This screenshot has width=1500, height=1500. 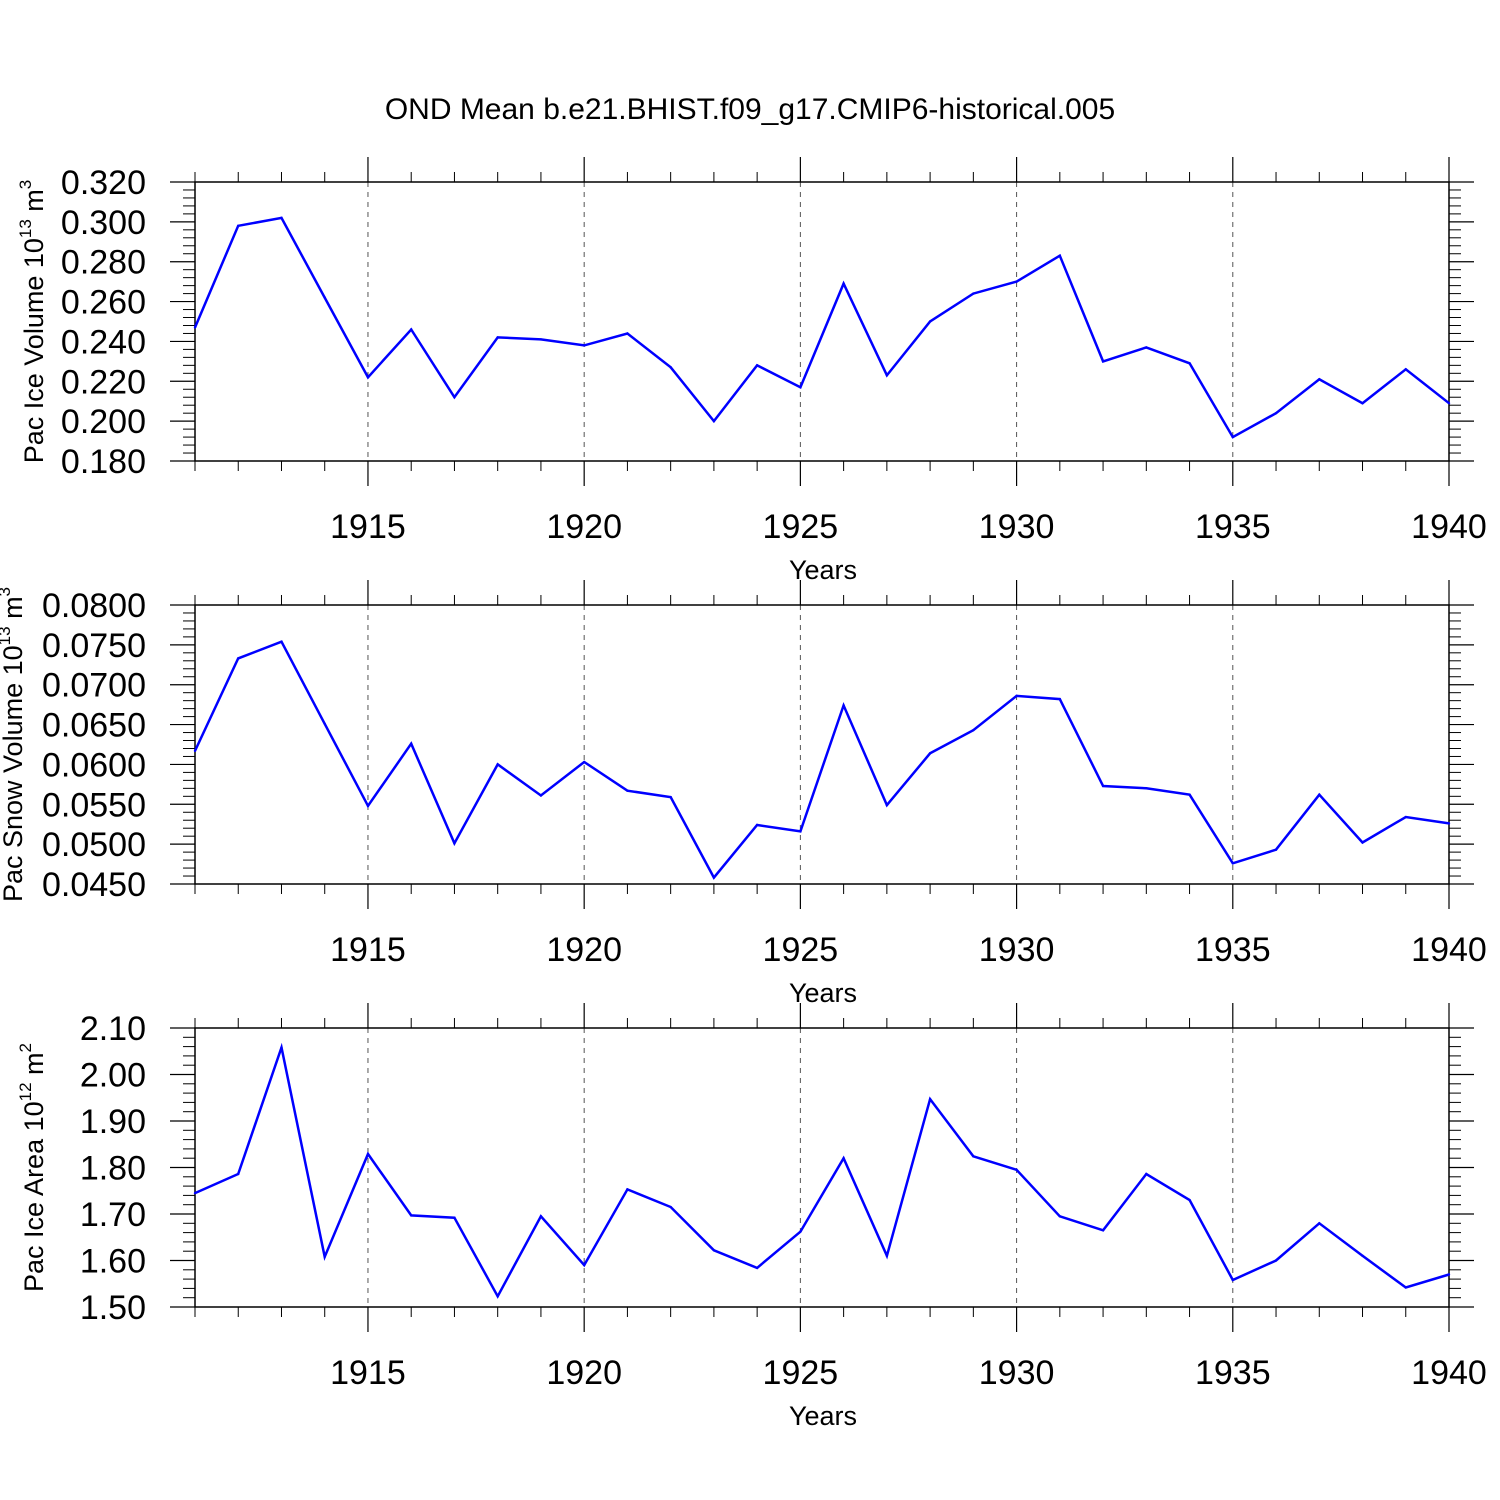 I want to click on p3-x-tick-label: 1920, so click(x=584, y=1373).